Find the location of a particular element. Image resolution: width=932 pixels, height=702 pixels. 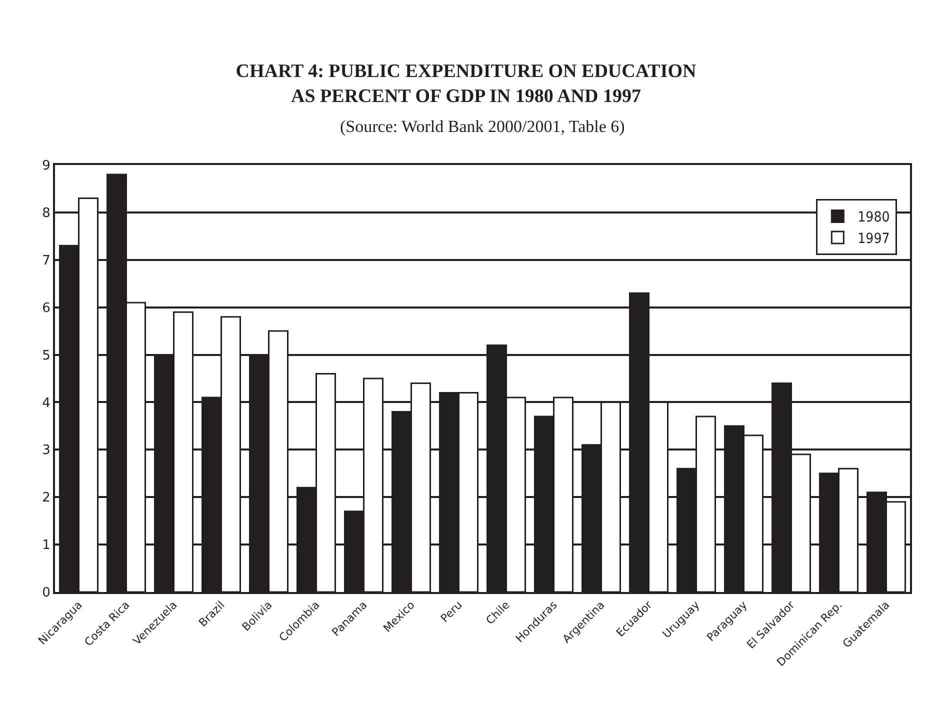

y-tick-label: 6 is located at coordinates (46, 308).